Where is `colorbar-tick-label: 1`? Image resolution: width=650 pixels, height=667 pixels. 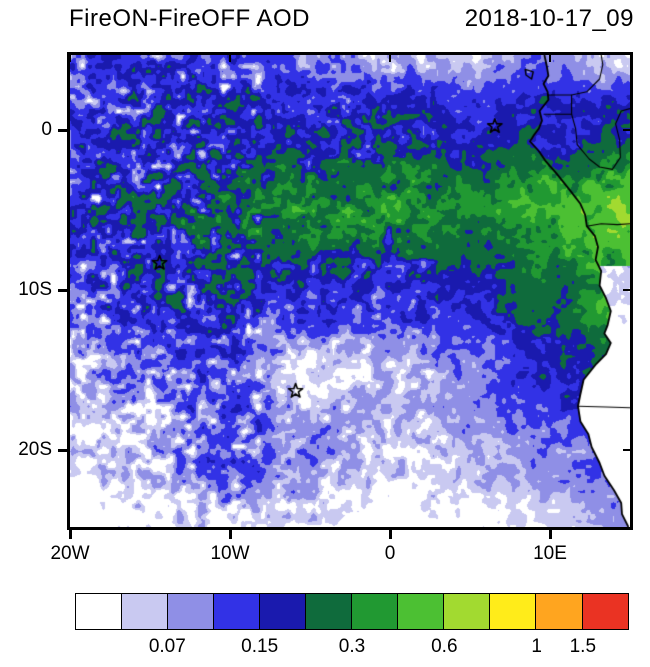
colorbar-tick-label: 1 is located at coordinates (536, 646).